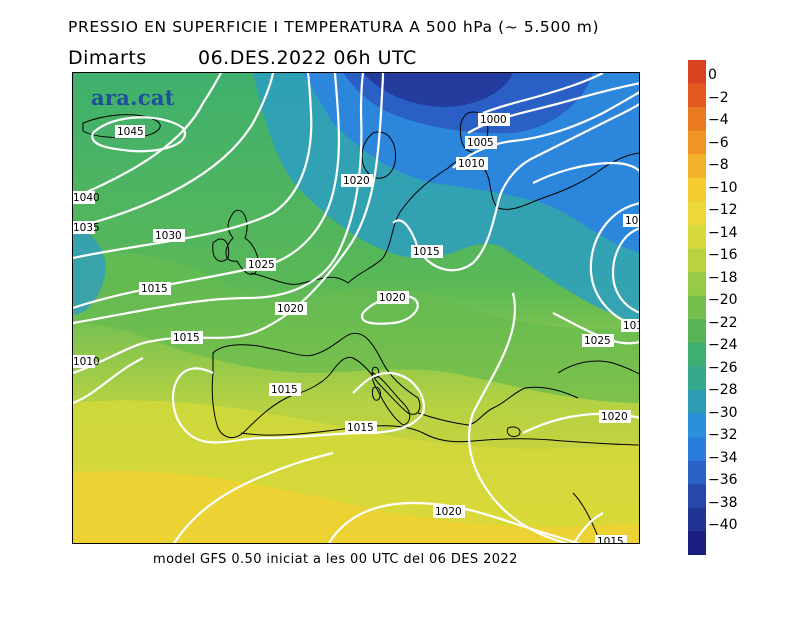 The height and width of the screenshot is (617, 800). Describe the element at coordinates (585, 172) in the screenshot. I see `isobar-1020-east` at that location.